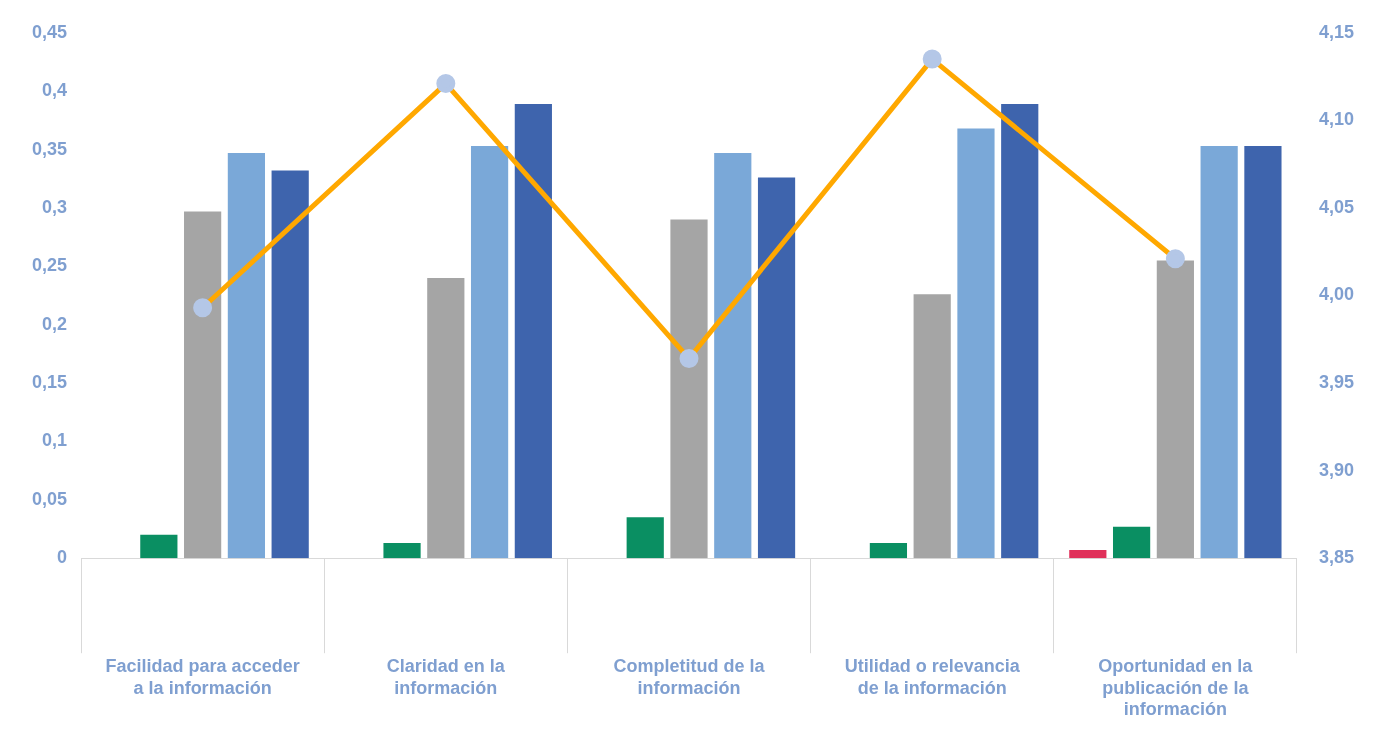 This screenshot has height=732, width=1386. Describe the element at coordinates (49, 498) in the screenshot. I see `y-tick-label: 0,05` at that location.